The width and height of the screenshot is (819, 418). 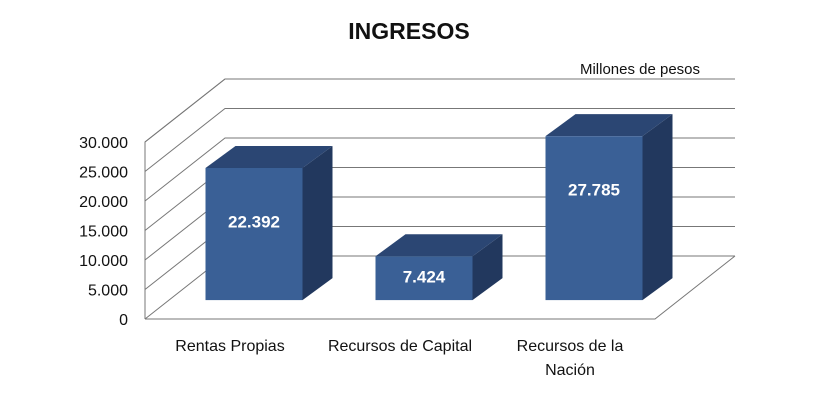 What do you see at coordinates (408, 31) in the screenshot?
I see `chart-title: INGRESOS` at bounding box center [408, 31].